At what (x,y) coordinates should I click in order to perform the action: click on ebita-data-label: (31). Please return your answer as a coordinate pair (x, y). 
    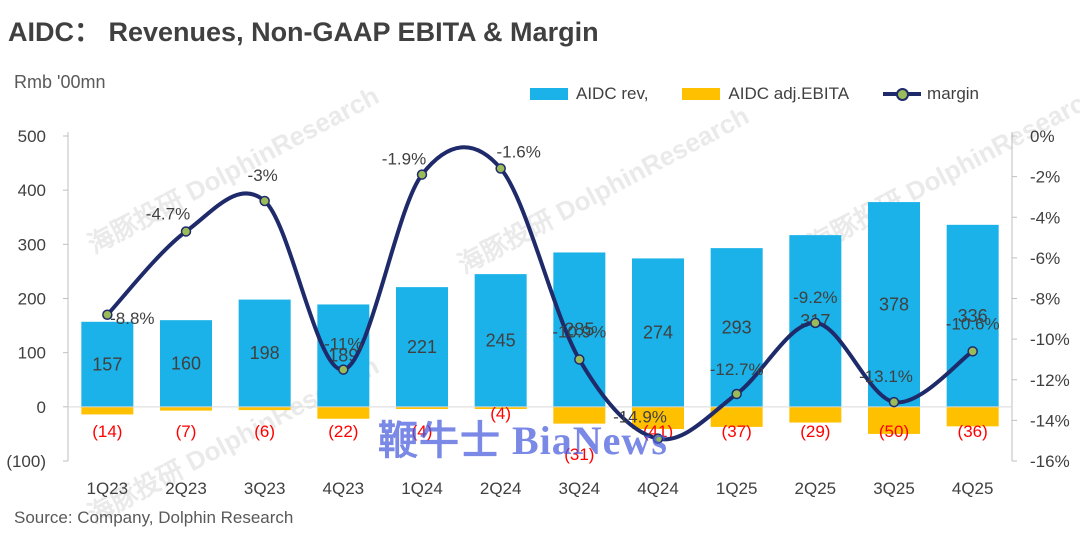
    Looking at the image, I should click on (579, 454).